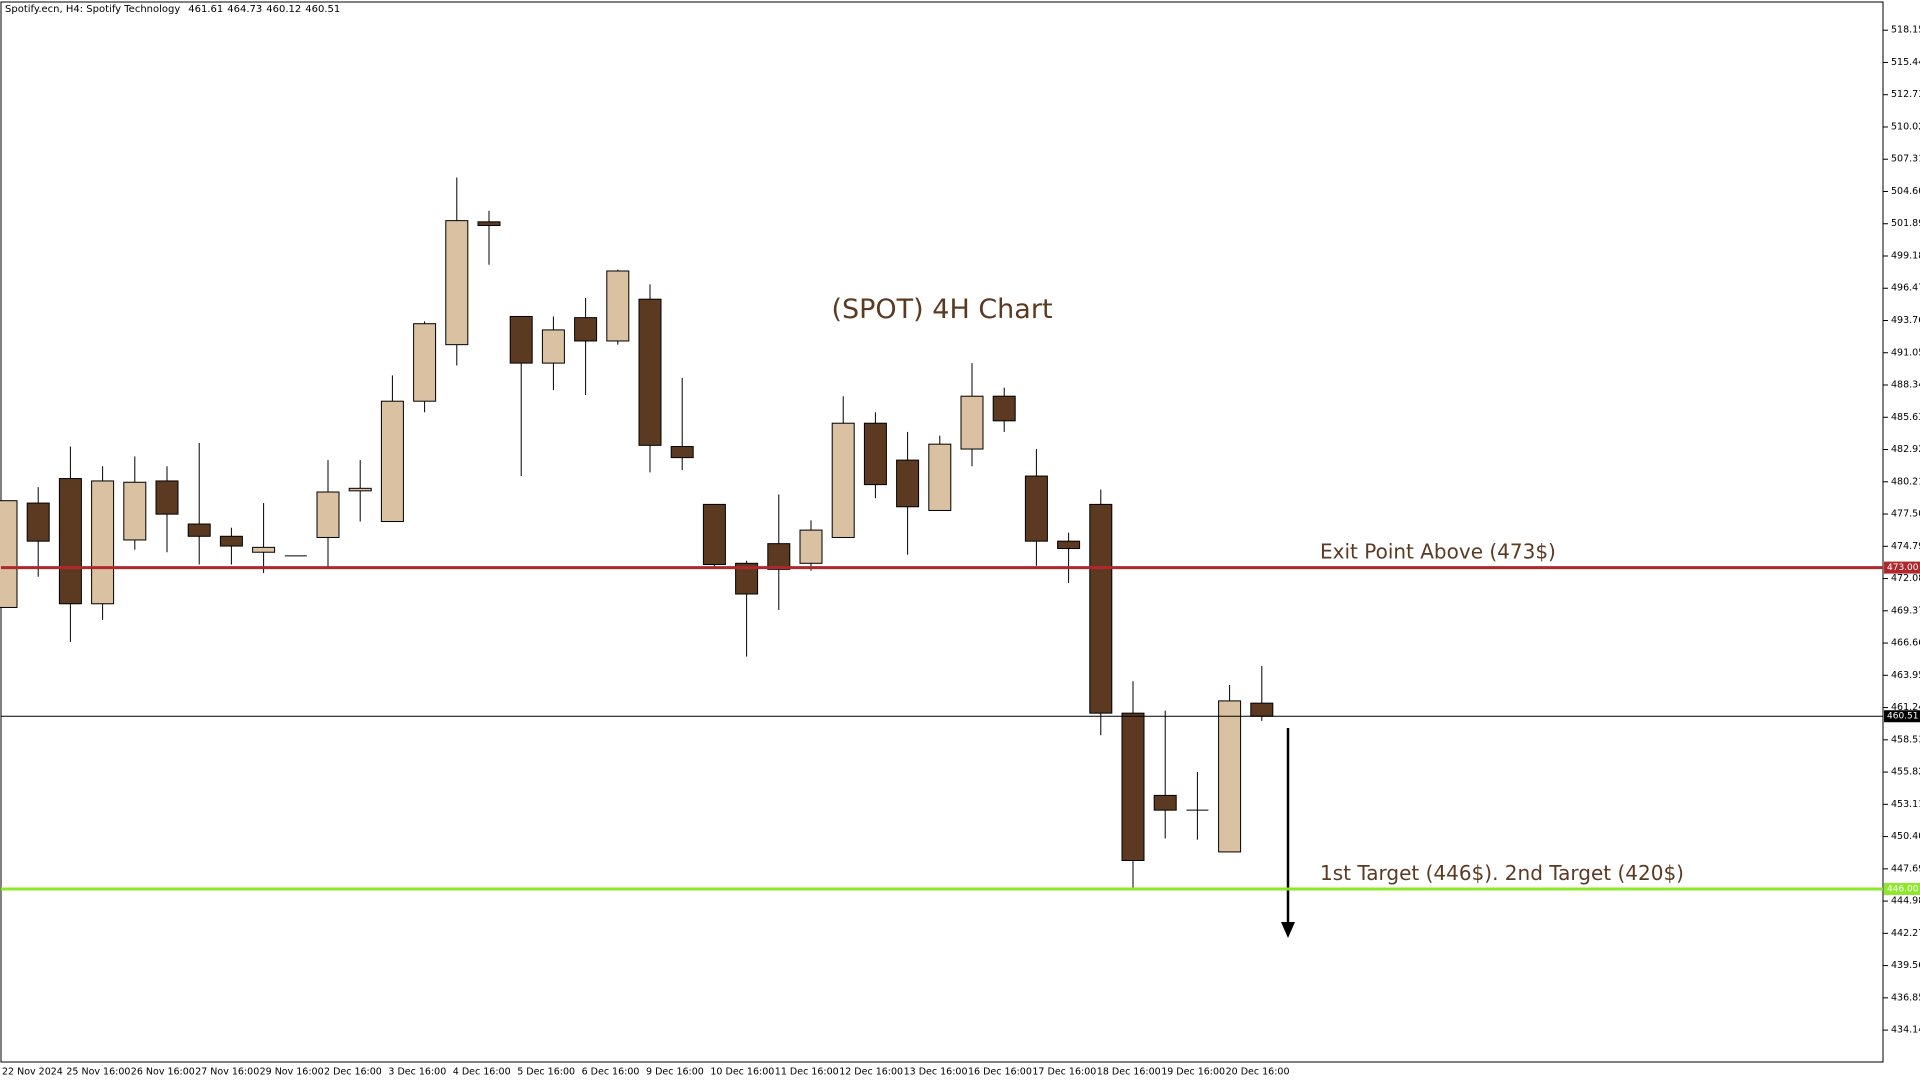 Image resolution: width=1920 pixels, height=1080 pixels. Describe the element at coordinates (1000, 1072) in the screenshot. I see `x-tick-label: 16 Dec 16:00` at that location.